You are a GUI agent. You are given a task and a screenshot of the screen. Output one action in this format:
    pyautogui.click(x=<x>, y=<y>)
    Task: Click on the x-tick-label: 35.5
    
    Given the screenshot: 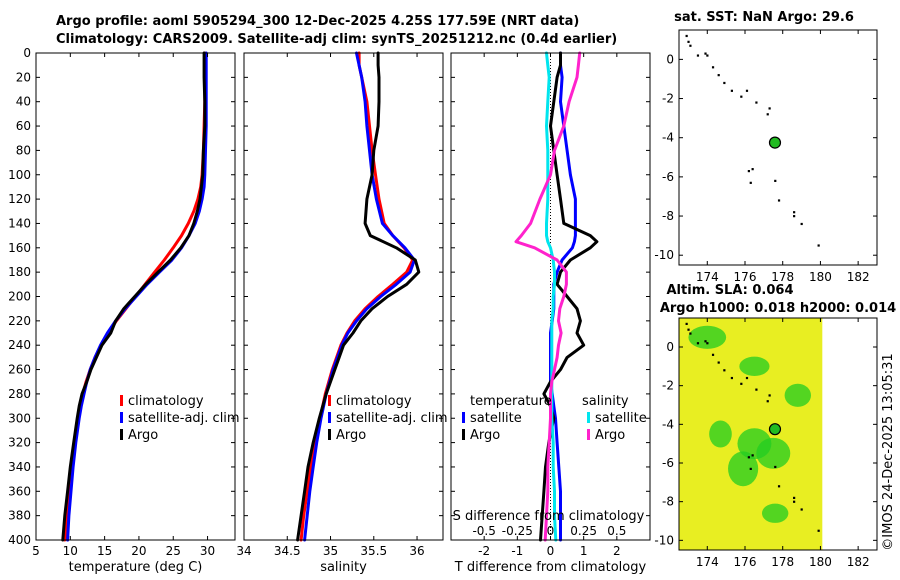 What is the action you would take?
    pyautogui.click(x=373, y=551)
    